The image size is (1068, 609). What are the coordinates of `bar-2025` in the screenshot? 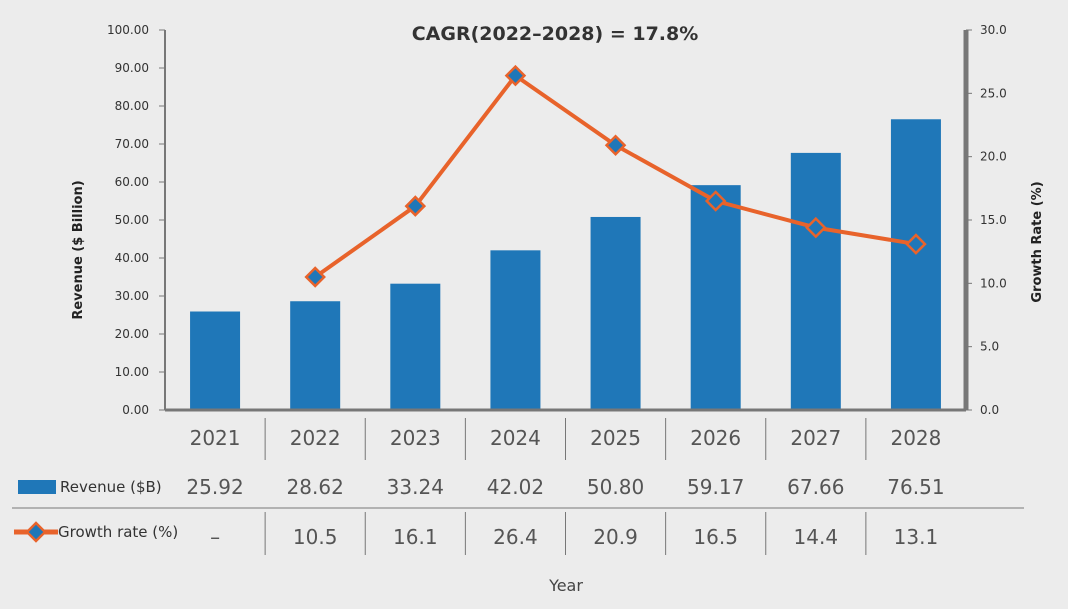 It's located at (615, 313).